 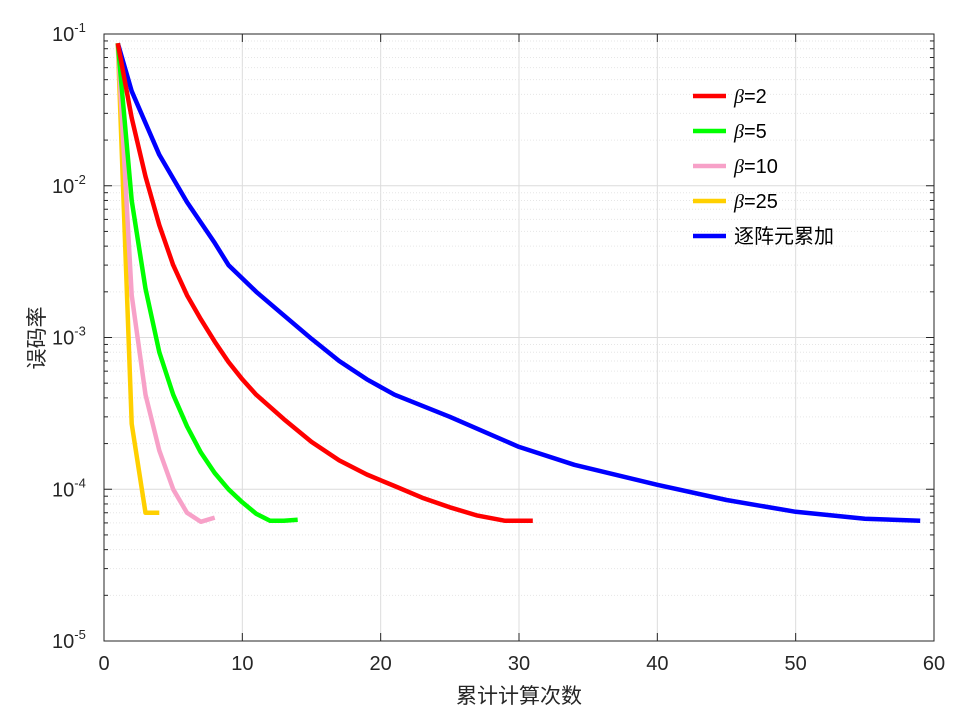 I want to click on y-tick-labels: 10-110-210-310-410-5, so click(x=69, y=336).